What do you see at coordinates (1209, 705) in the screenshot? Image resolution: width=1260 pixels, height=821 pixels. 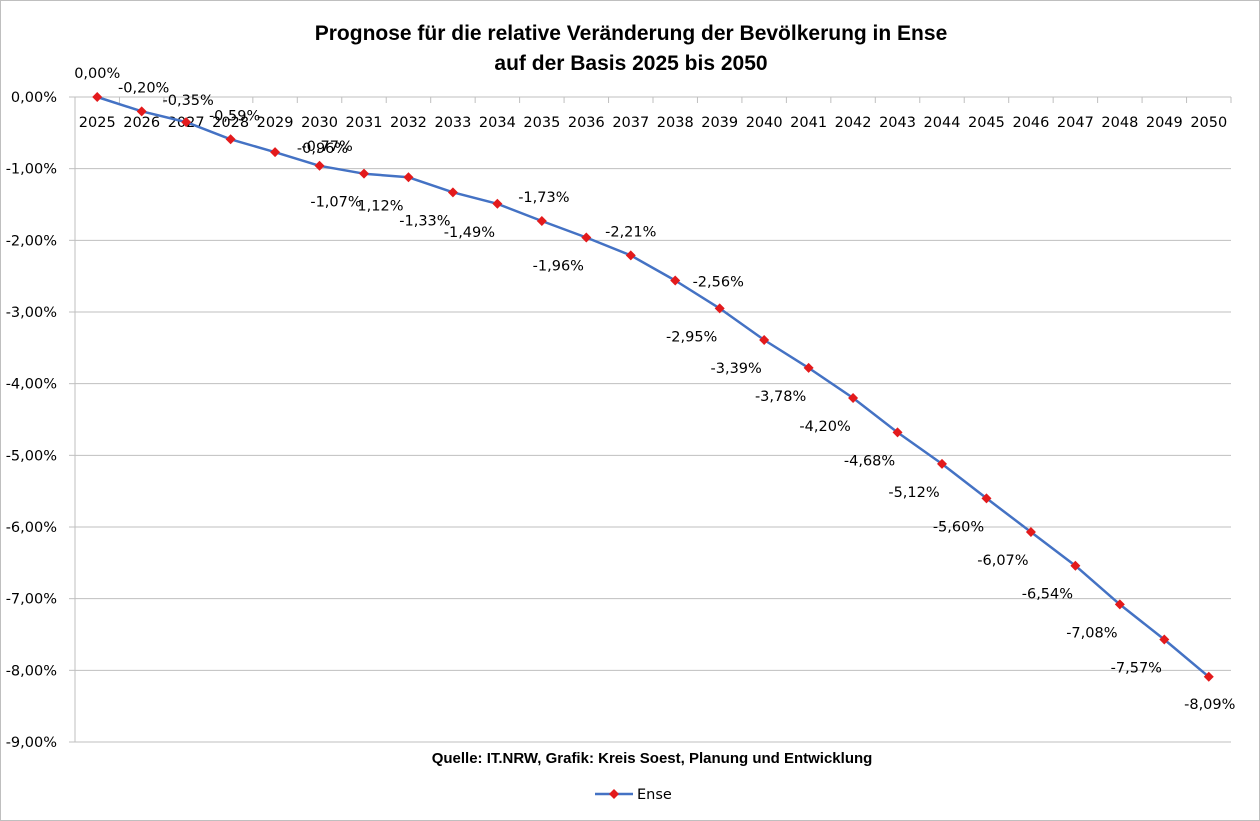 I see `data-label: -8,09%` at bounding box center [1209, 705].